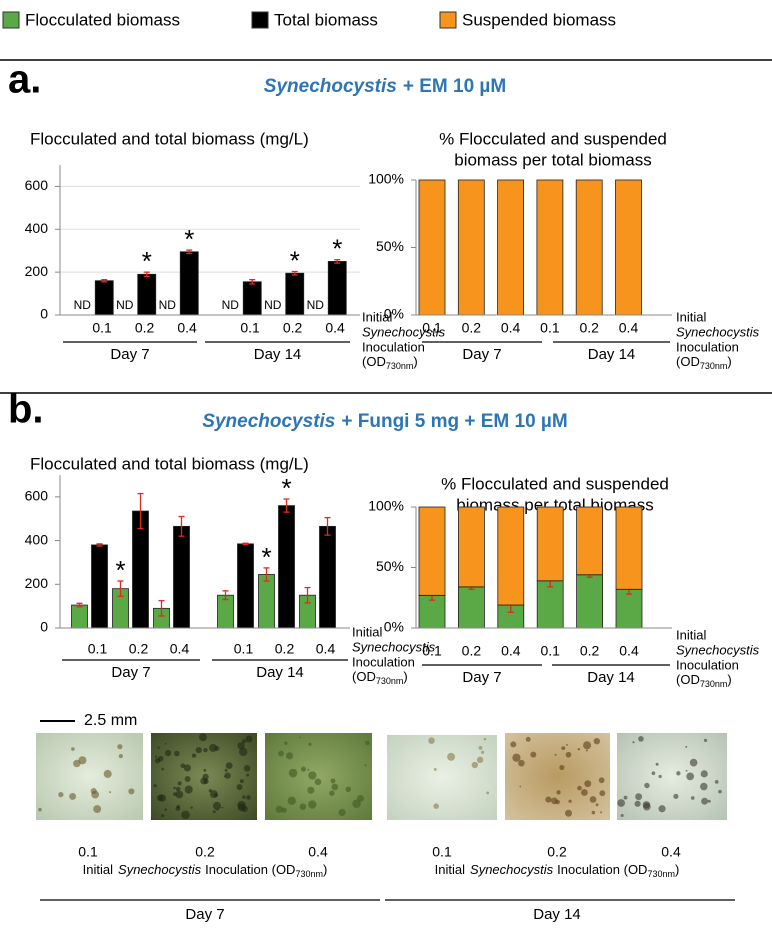  What do you see at coordinates (26, 410) in the screenshot?
I see `panel-label: b.` at bounding box center [26, 410].